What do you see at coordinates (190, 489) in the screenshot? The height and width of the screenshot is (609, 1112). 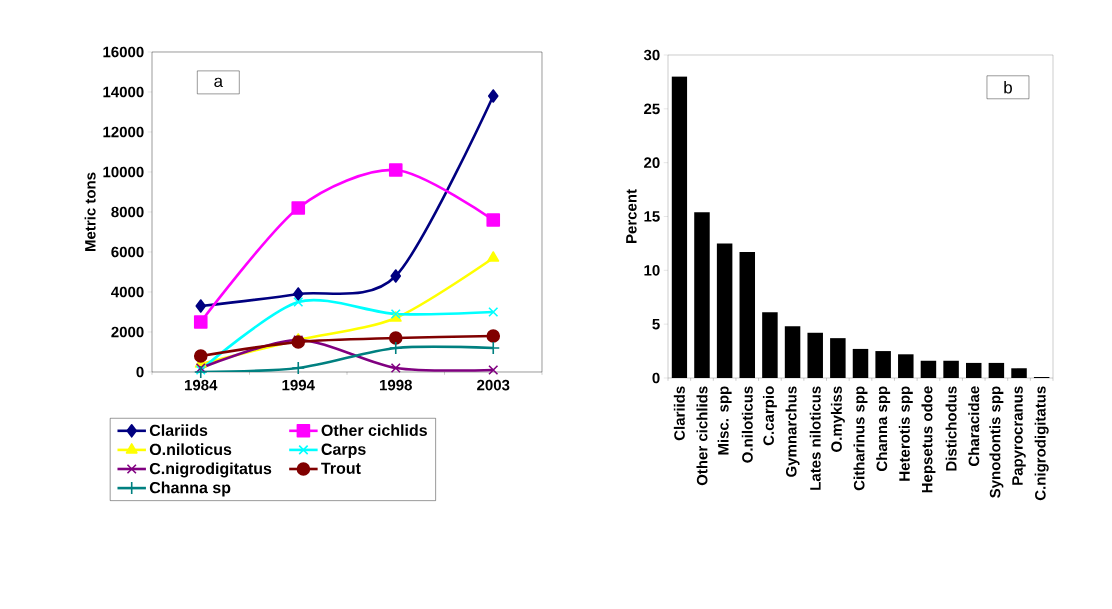 I see `legend-label: Channa sp` at bounding box center [190, 489].